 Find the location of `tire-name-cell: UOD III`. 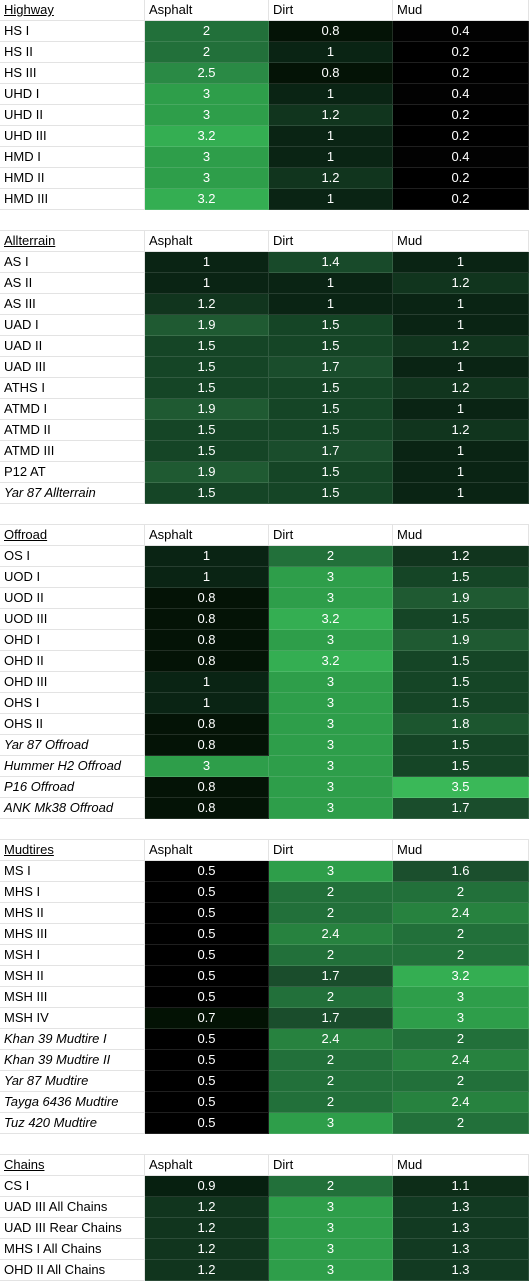

tire-name-cell: UOD III is located at coordinates (72, 619).